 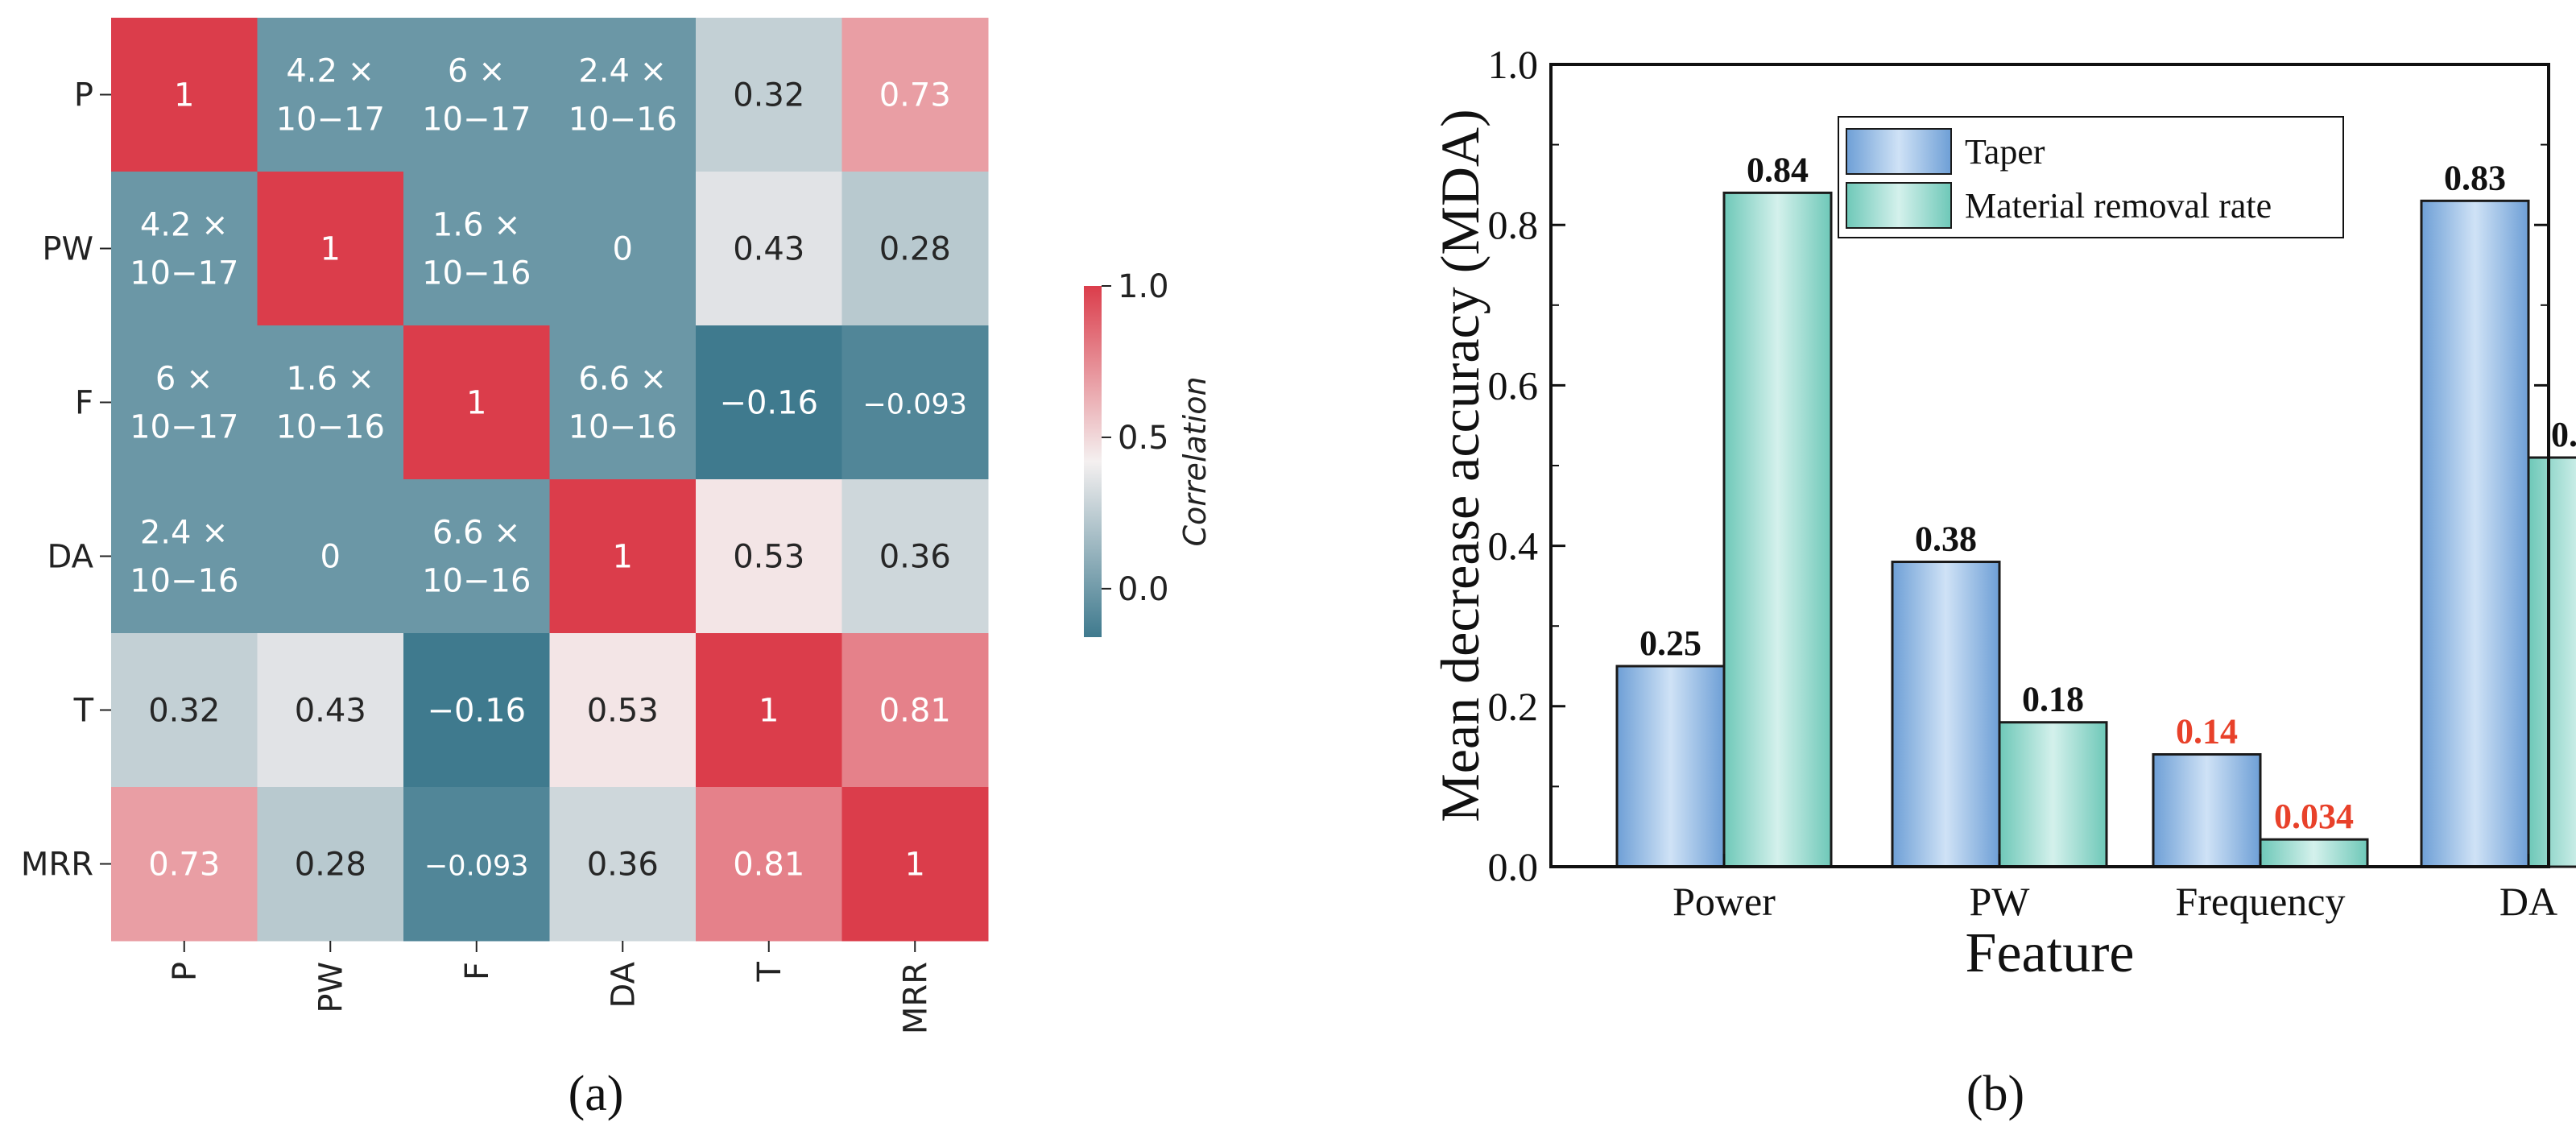 I want to click on heatmap-value-t-pw: 0.43, so click(x=330, y=711).